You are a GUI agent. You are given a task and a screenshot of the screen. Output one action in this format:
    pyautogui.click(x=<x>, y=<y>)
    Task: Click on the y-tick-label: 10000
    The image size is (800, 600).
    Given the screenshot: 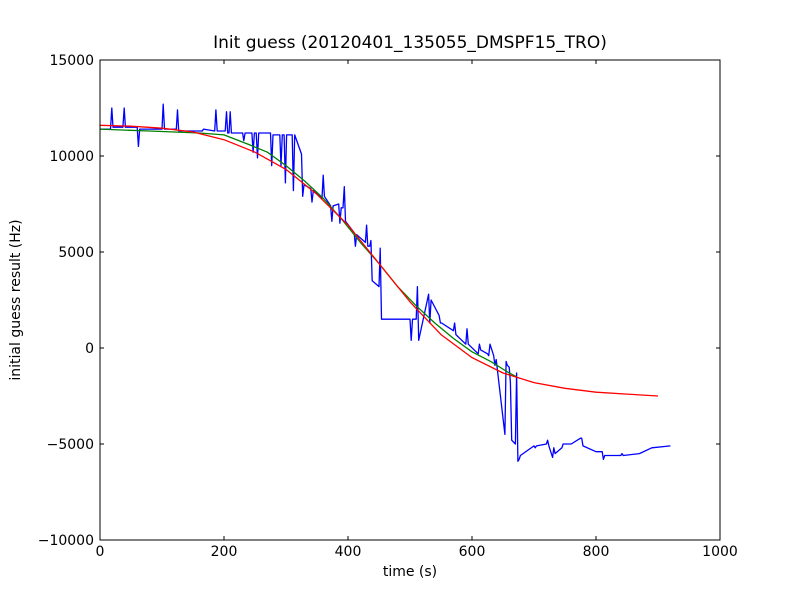 What is the action you would take?
    pyautogui.click(x=71, y=157)
    